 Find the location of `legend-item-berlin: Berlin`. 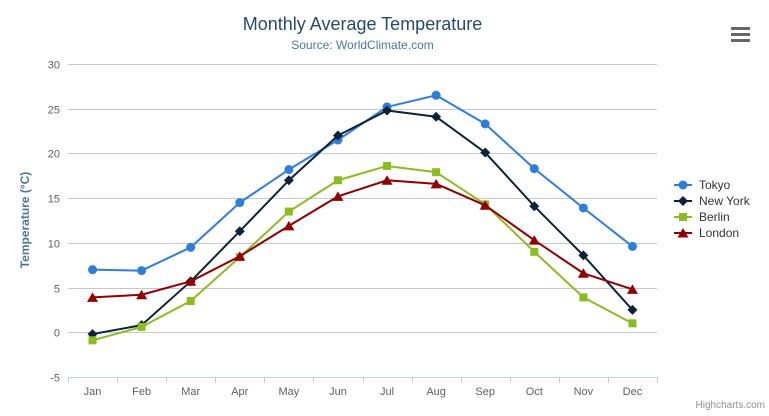

legend-item-berlin: Berlin is located at coordinates (712, 217).